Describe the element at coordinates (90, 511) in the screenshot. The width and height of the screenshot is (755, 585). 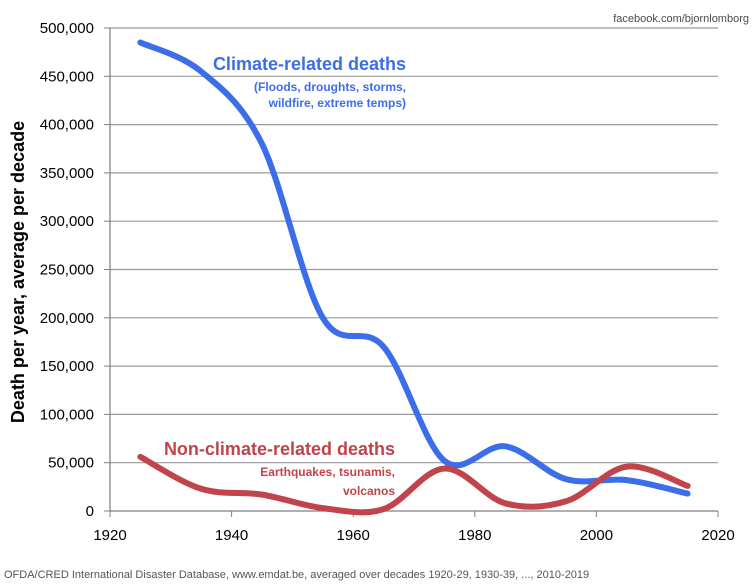
I see `y-tick-label: 0` at that location.